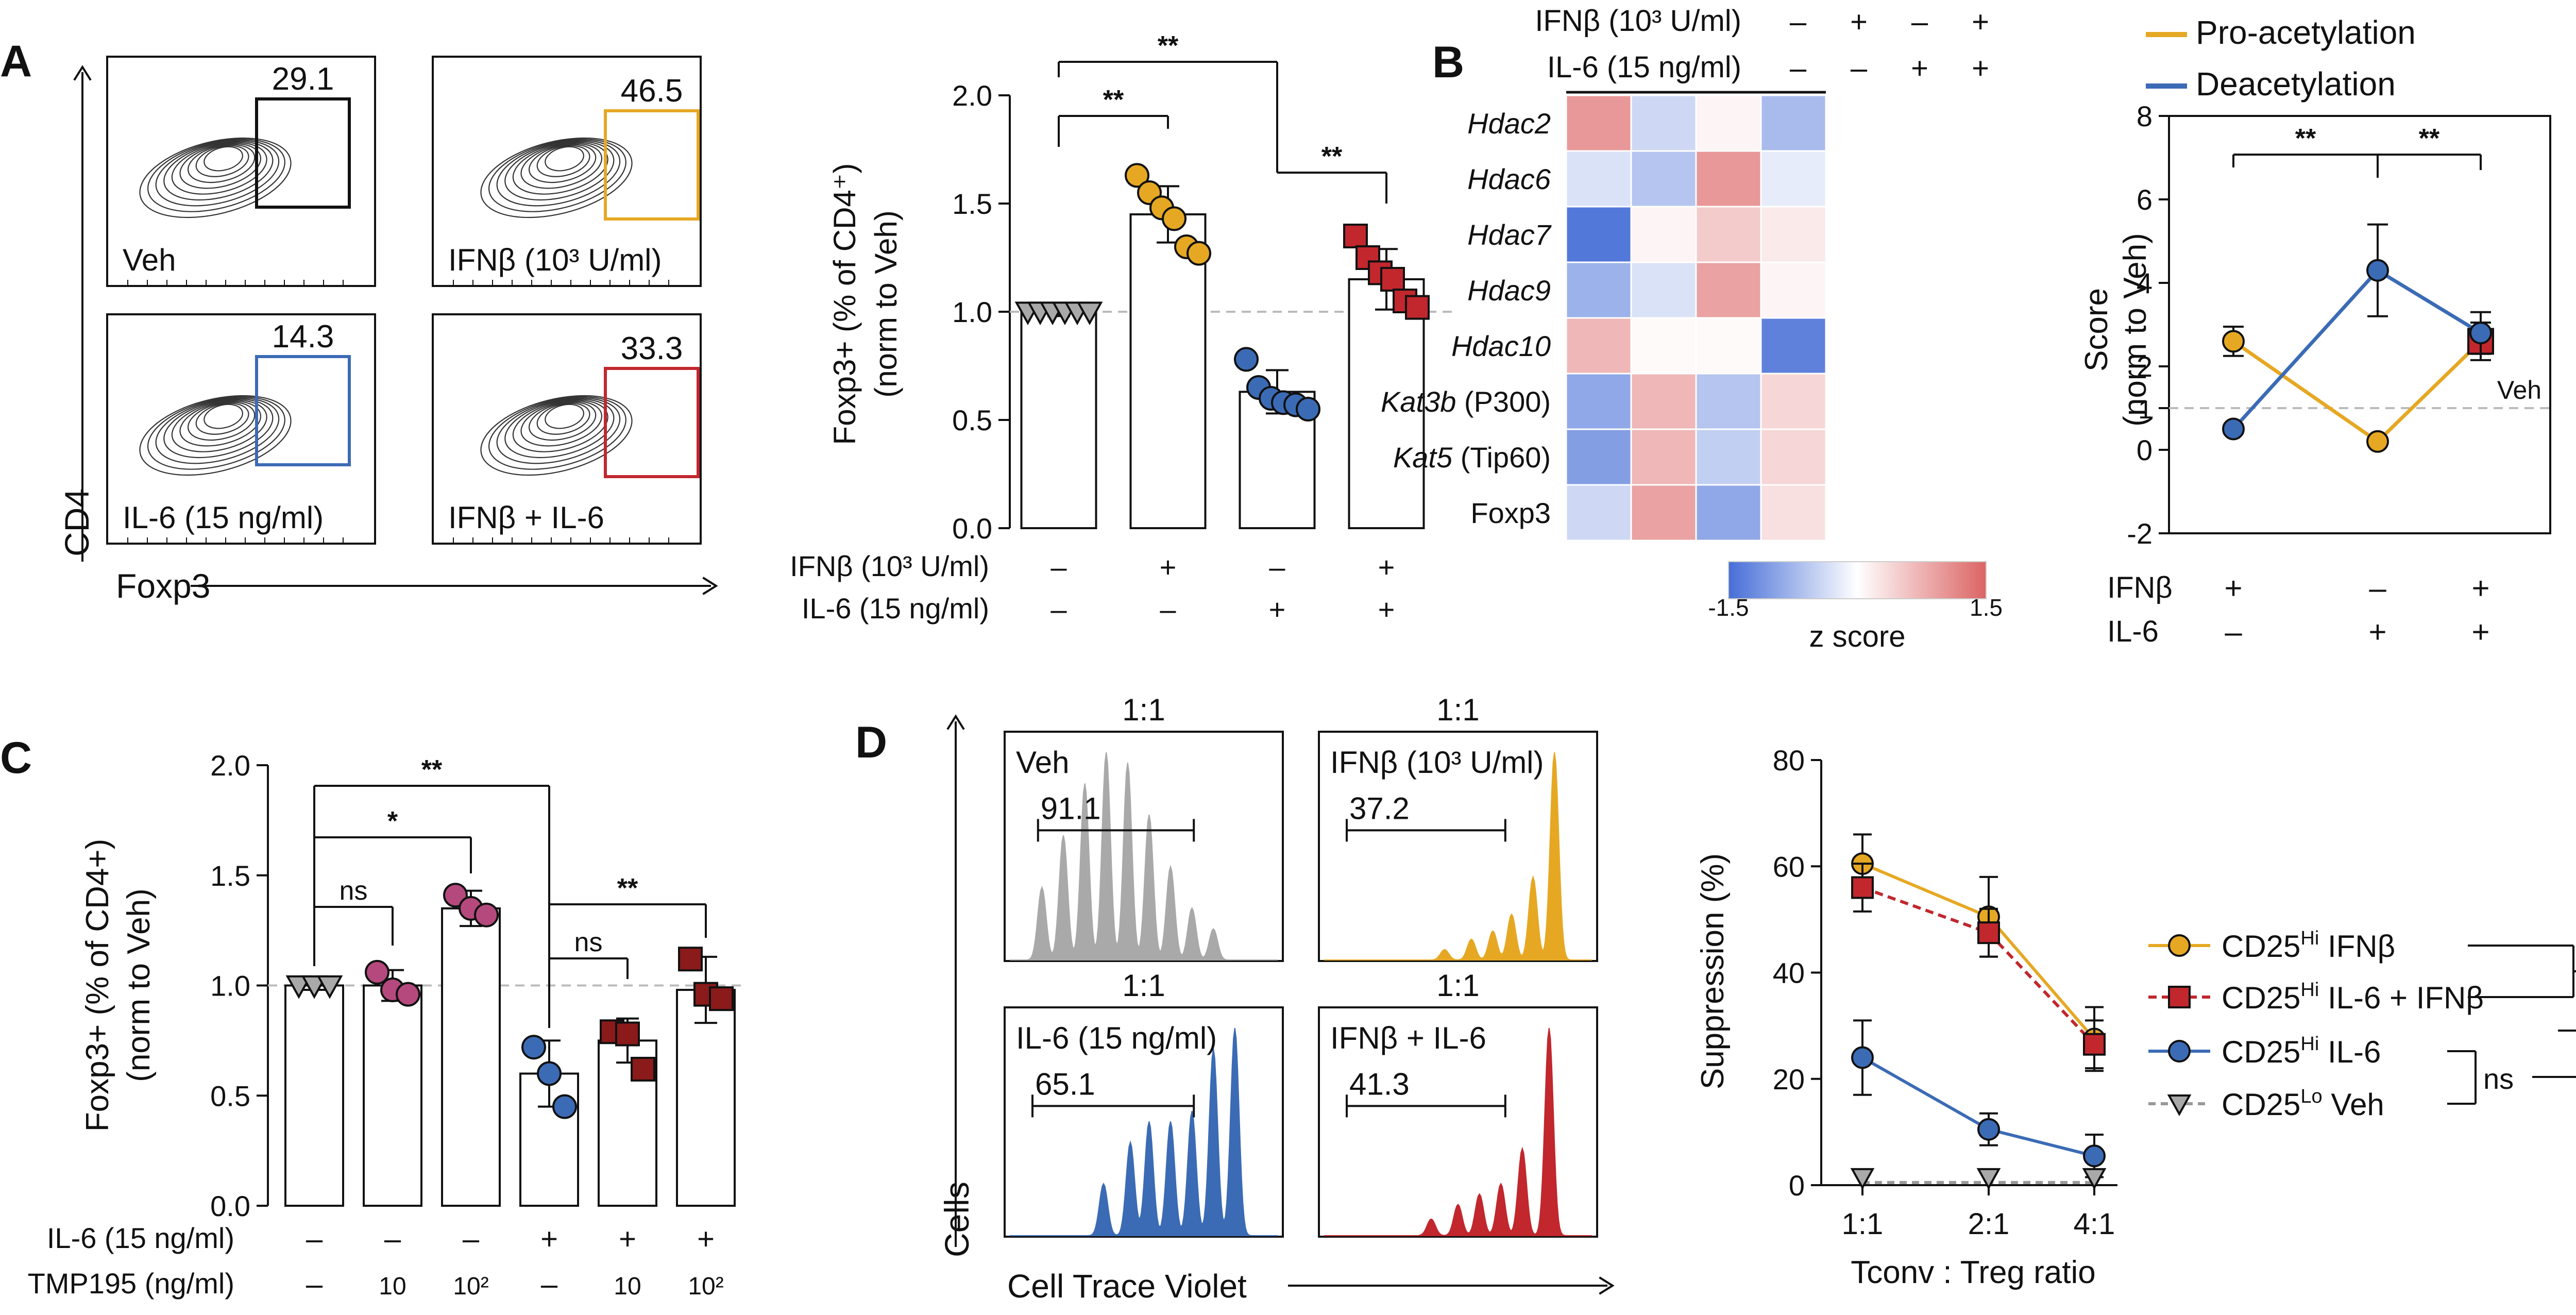 This screenshot has height=1315, width=2576. Describe the element at coordinates (957, 1219) in the screenshot. I see `y-axis-label-cells: Cells` at that location.